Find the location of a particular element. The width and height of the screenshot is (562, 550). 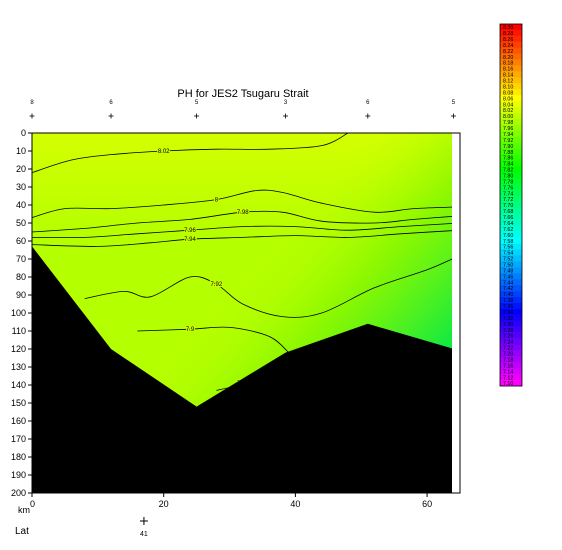

colorbar-label: 7.32 is located at coordinates (508, 319).